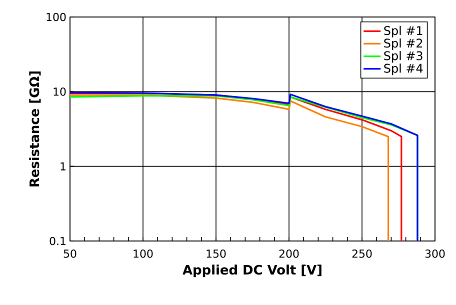 The height and width of the screenshot is (305, 456). What do you see at coordinates (60, 92) in the screenshot?
I see `y-tick-label: 10` at bounding box center [60, 92].